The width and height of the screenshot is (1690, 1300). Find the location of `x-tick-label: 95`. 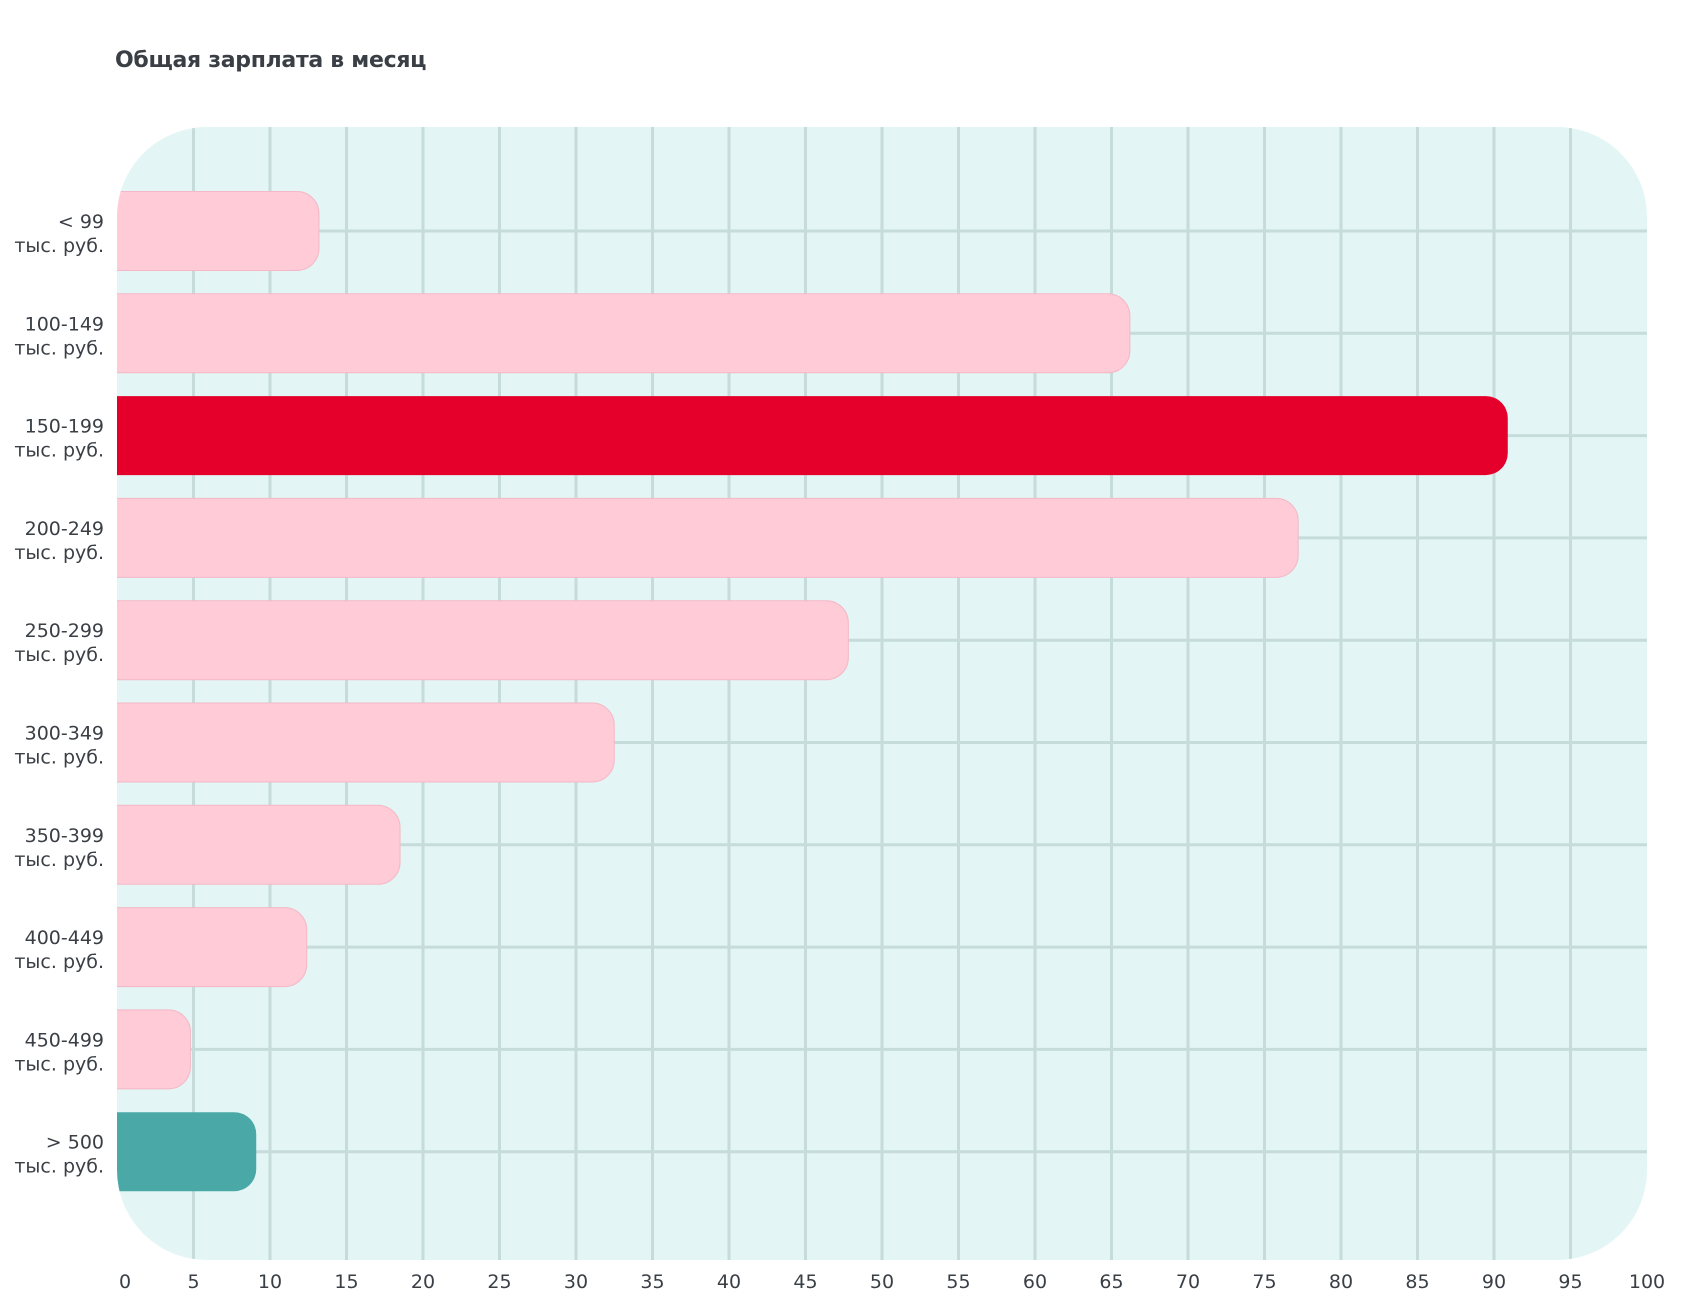

x-tick-label: 95 is located at coordinates (1570, 1282).